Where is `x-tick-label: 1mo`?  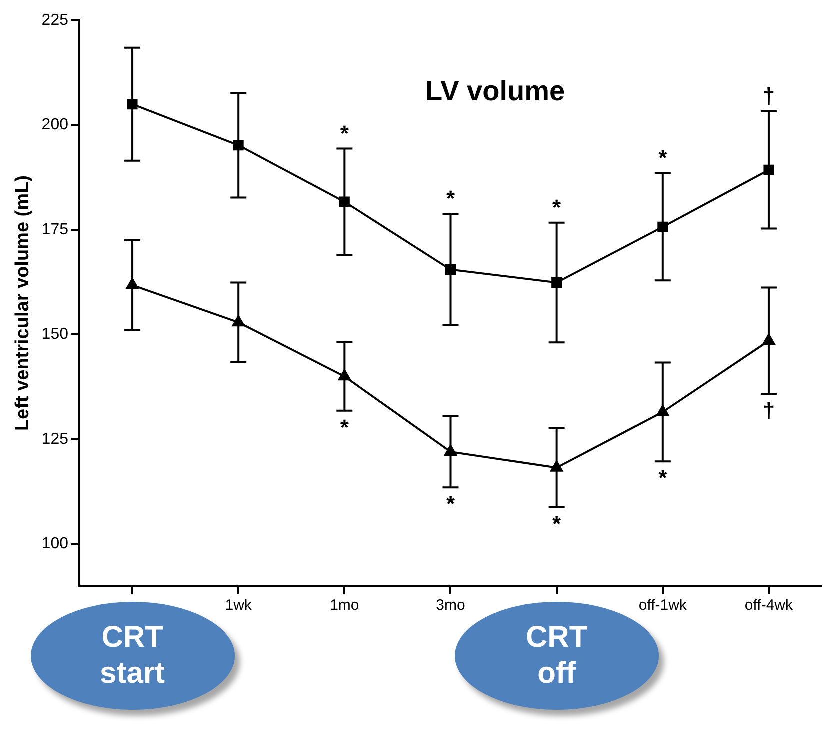
x-tick-label: 1mo is located at coordinates (345, 605).